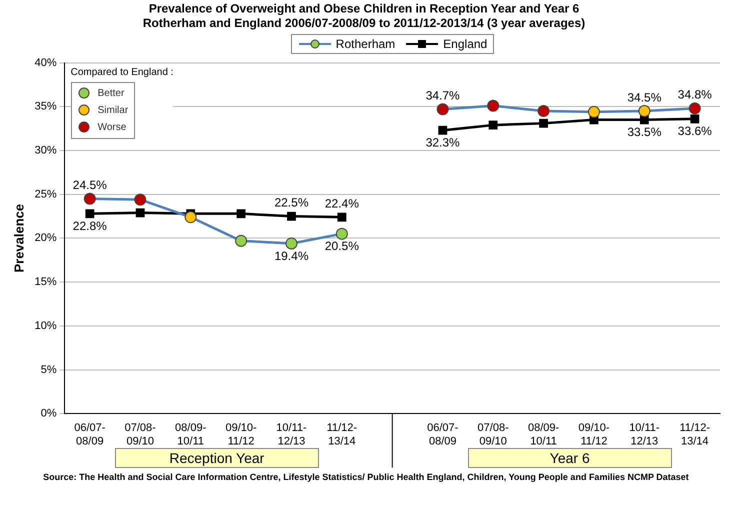 The height and width of the screenshot is (513, 732). I want to click on chart-subtitle: Rotherham and England 2006/07-2008/09 to 2011/12-2013/14 (3 year averages), so click(364, 23).